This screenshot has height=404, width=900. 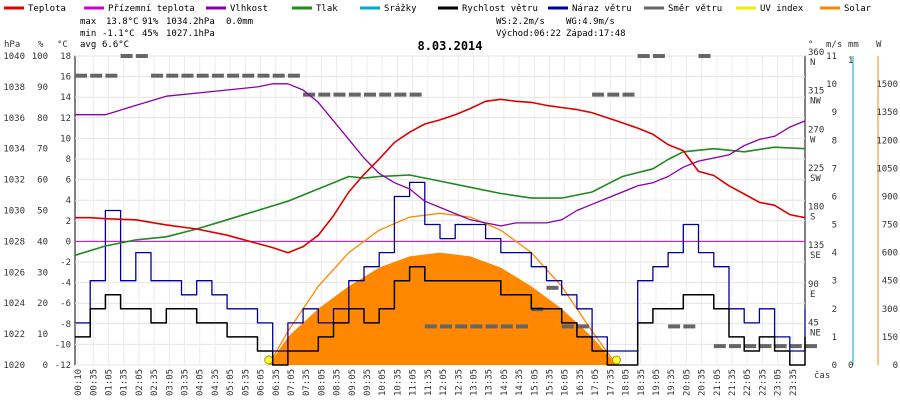 I want to click on time-tick-label: 08:05, so click(x=322, y=382).